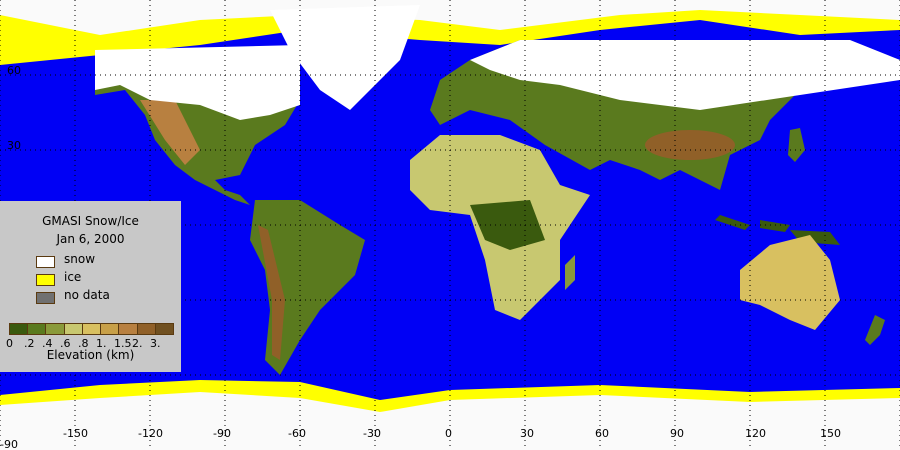 Image resolution: width=900 pixels, height=450 pixels. What do you see at coordinates (101, 343) in the screenshot?
I see `colorbar-label: 1.` at bounding box center [101, 343].